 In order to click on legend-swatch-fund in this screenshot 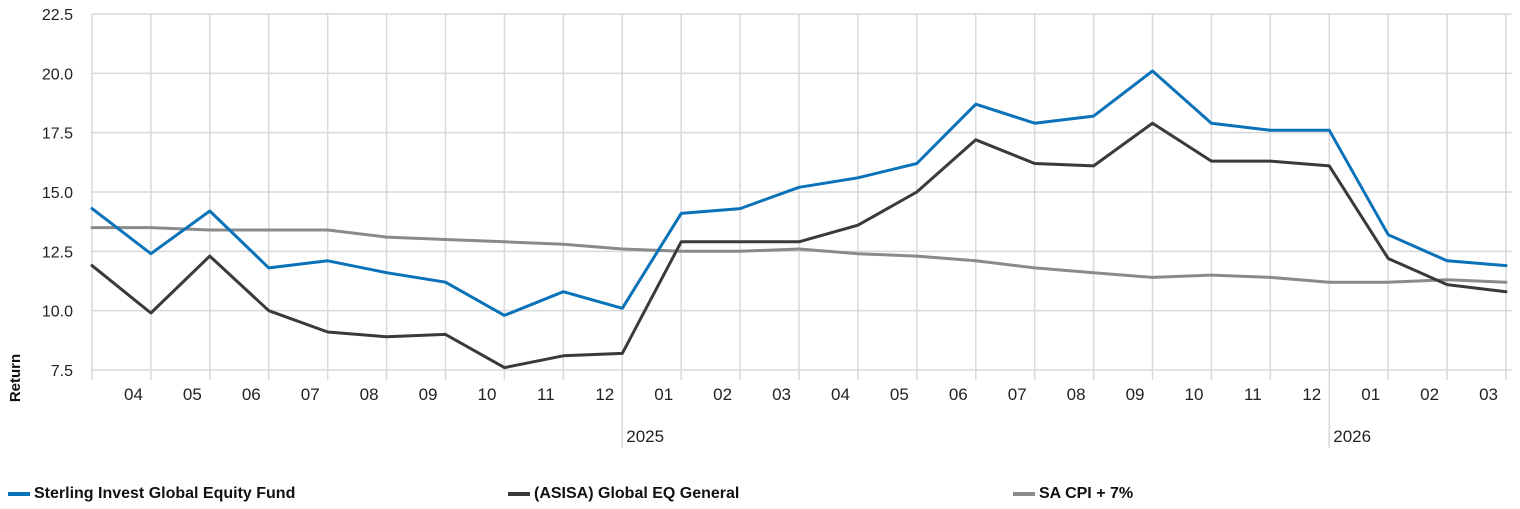, I will do `click(19, 494)`.